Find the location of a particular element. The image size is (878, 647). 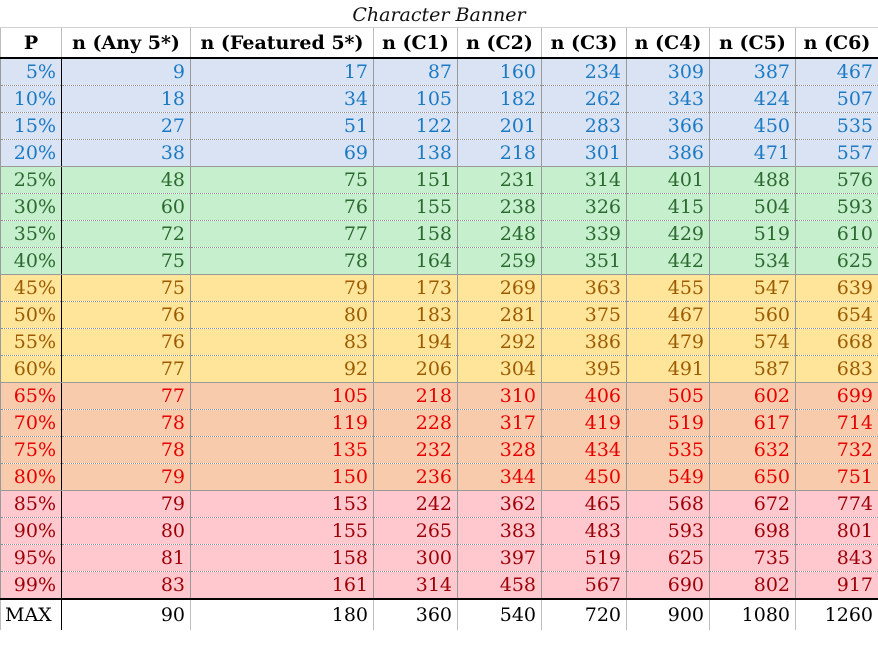

table-row: 35% 72 77 158 248 339 429 519 610 is located at coordinates (439, 234).